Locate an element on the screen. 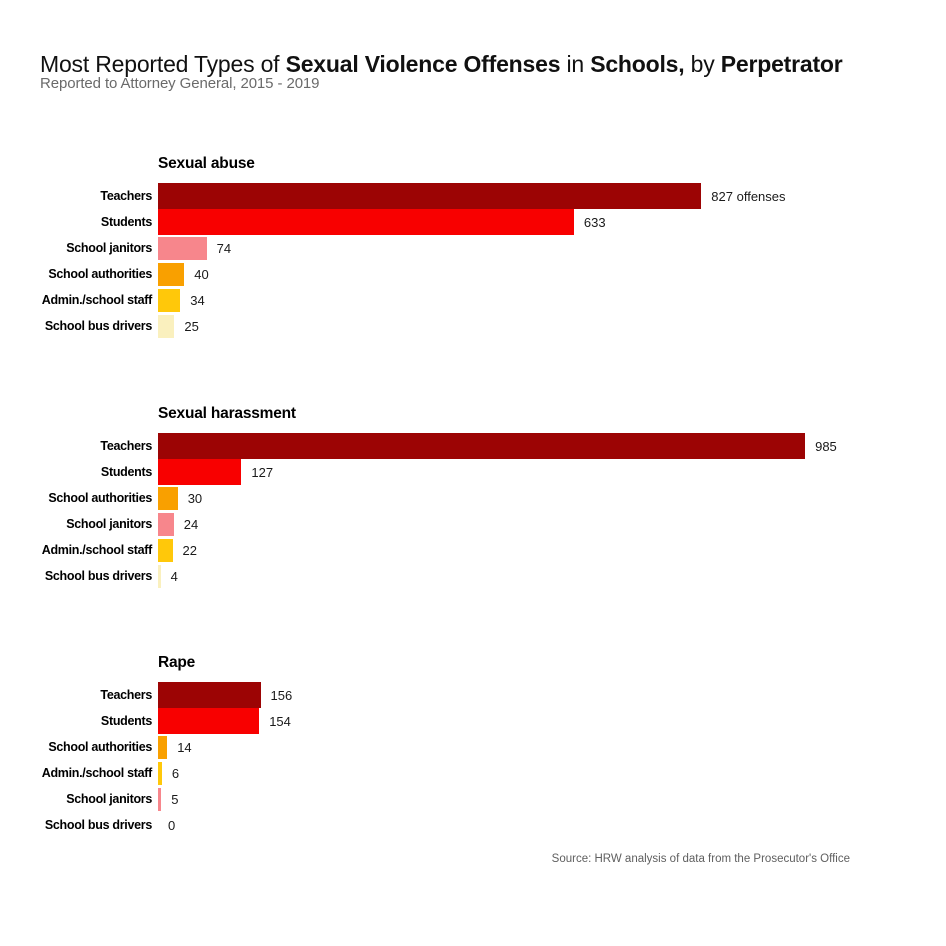  bar-value: 827 offenses is located at coordinates (748, 196).